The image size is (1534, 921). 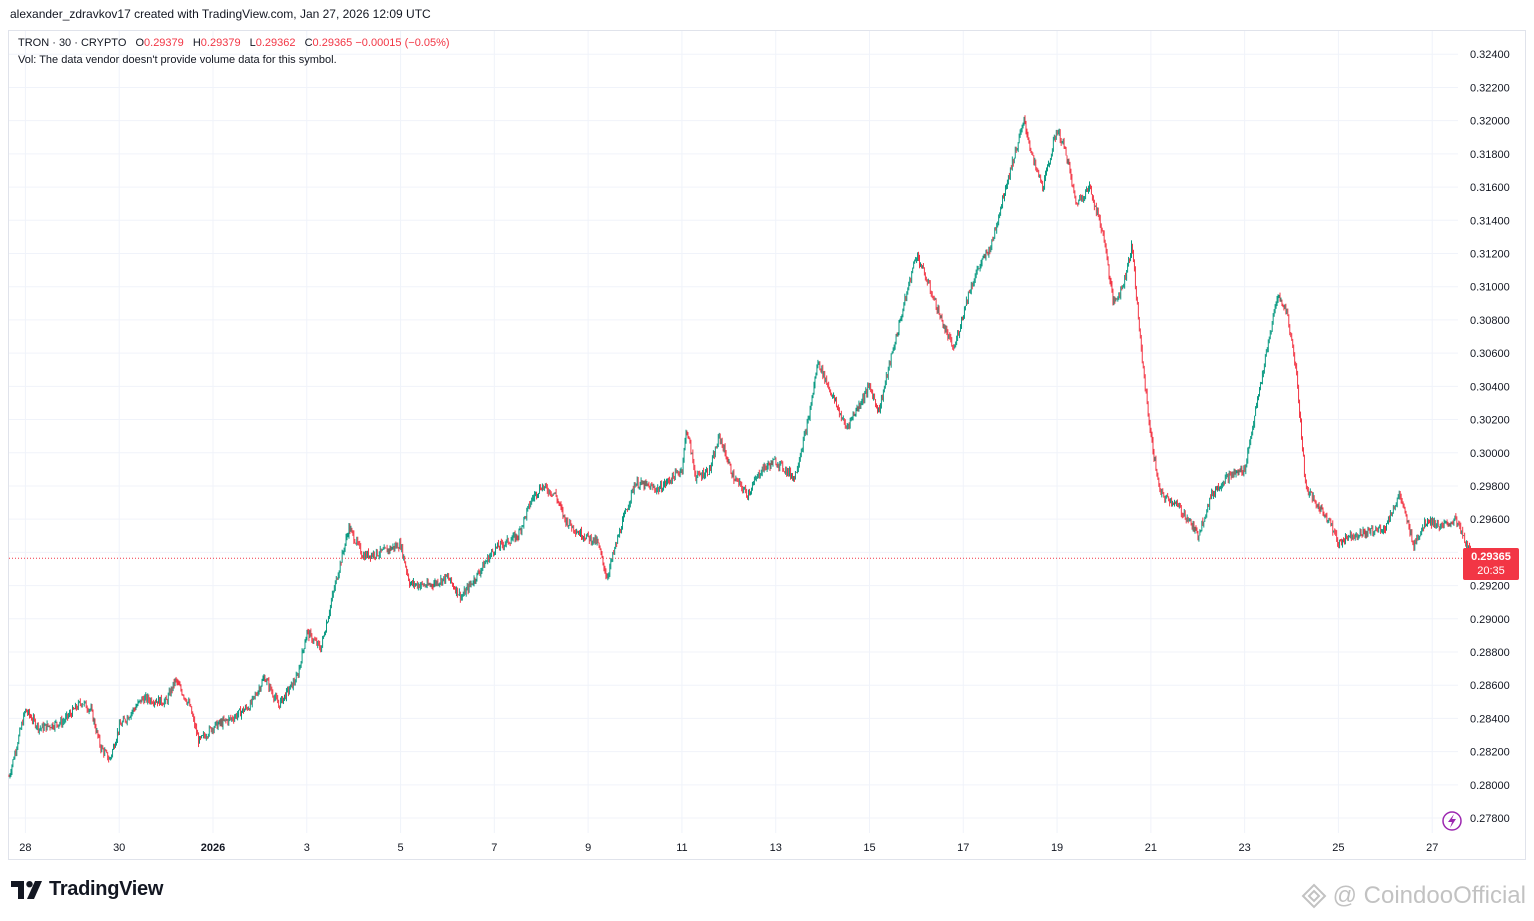 What do you see at coordinates (1490, 387) in the screenshot?
I see `y-tick-label: 0.30400` at bounding box center [1490, 387].